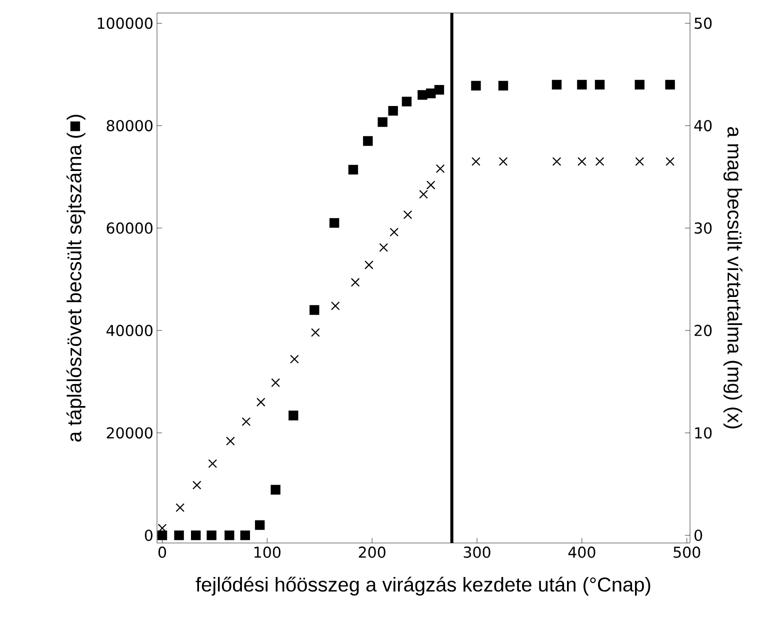 The height and width of the screenshot is (631, 782). Describe the element at coordinates (477, 552) in the screenshot. I see `x-tick-label: 300` at that location.